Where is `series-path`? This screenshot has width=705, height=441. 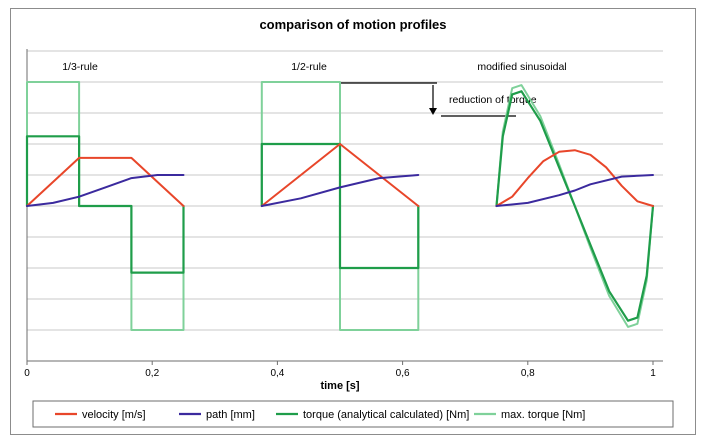 series-path is located at coordinates (340, 190).